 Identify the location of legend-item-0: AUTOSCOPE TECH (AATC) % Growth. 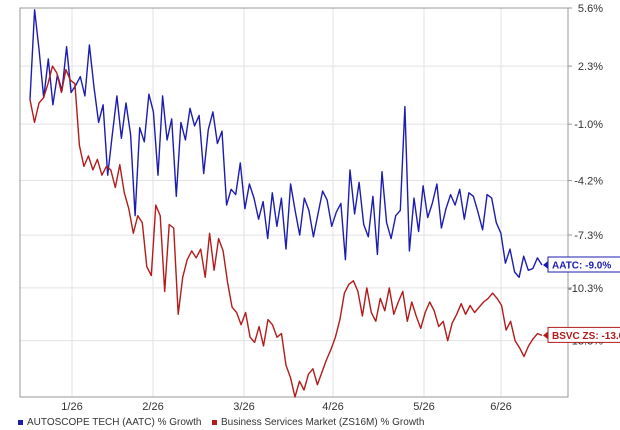
(109, 422).